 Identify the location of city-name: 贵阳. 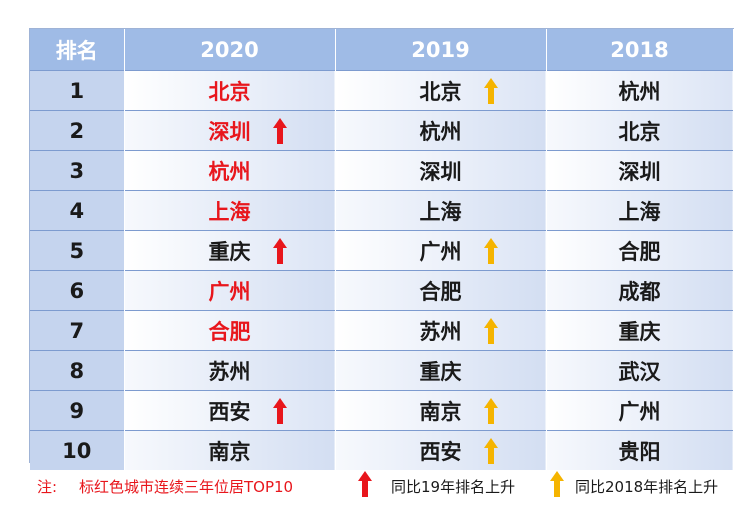
(639, 451).